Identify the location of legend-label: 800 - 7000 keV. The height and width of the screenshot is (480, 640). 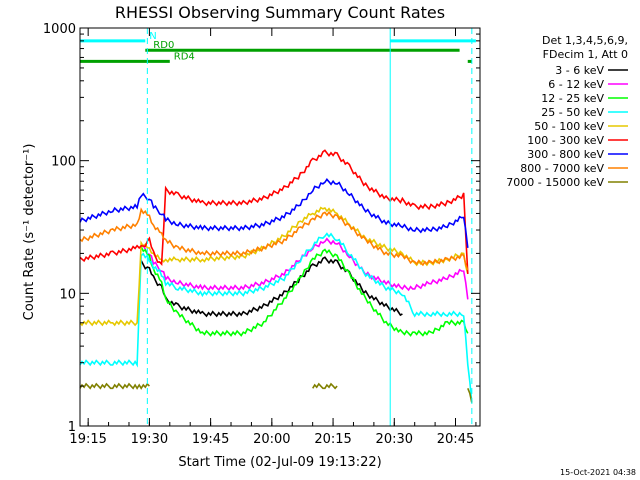
(562, 168).